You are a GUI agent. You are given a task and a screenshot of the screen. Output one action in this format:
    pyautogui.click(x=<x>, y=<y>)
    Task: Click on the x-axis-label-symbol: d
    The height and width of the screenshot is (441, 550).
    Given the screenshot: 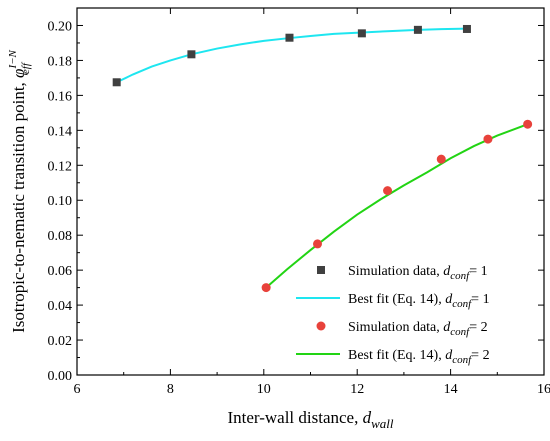 What is the action you would take?
    pyautogui.click(x=367, y=417)
    